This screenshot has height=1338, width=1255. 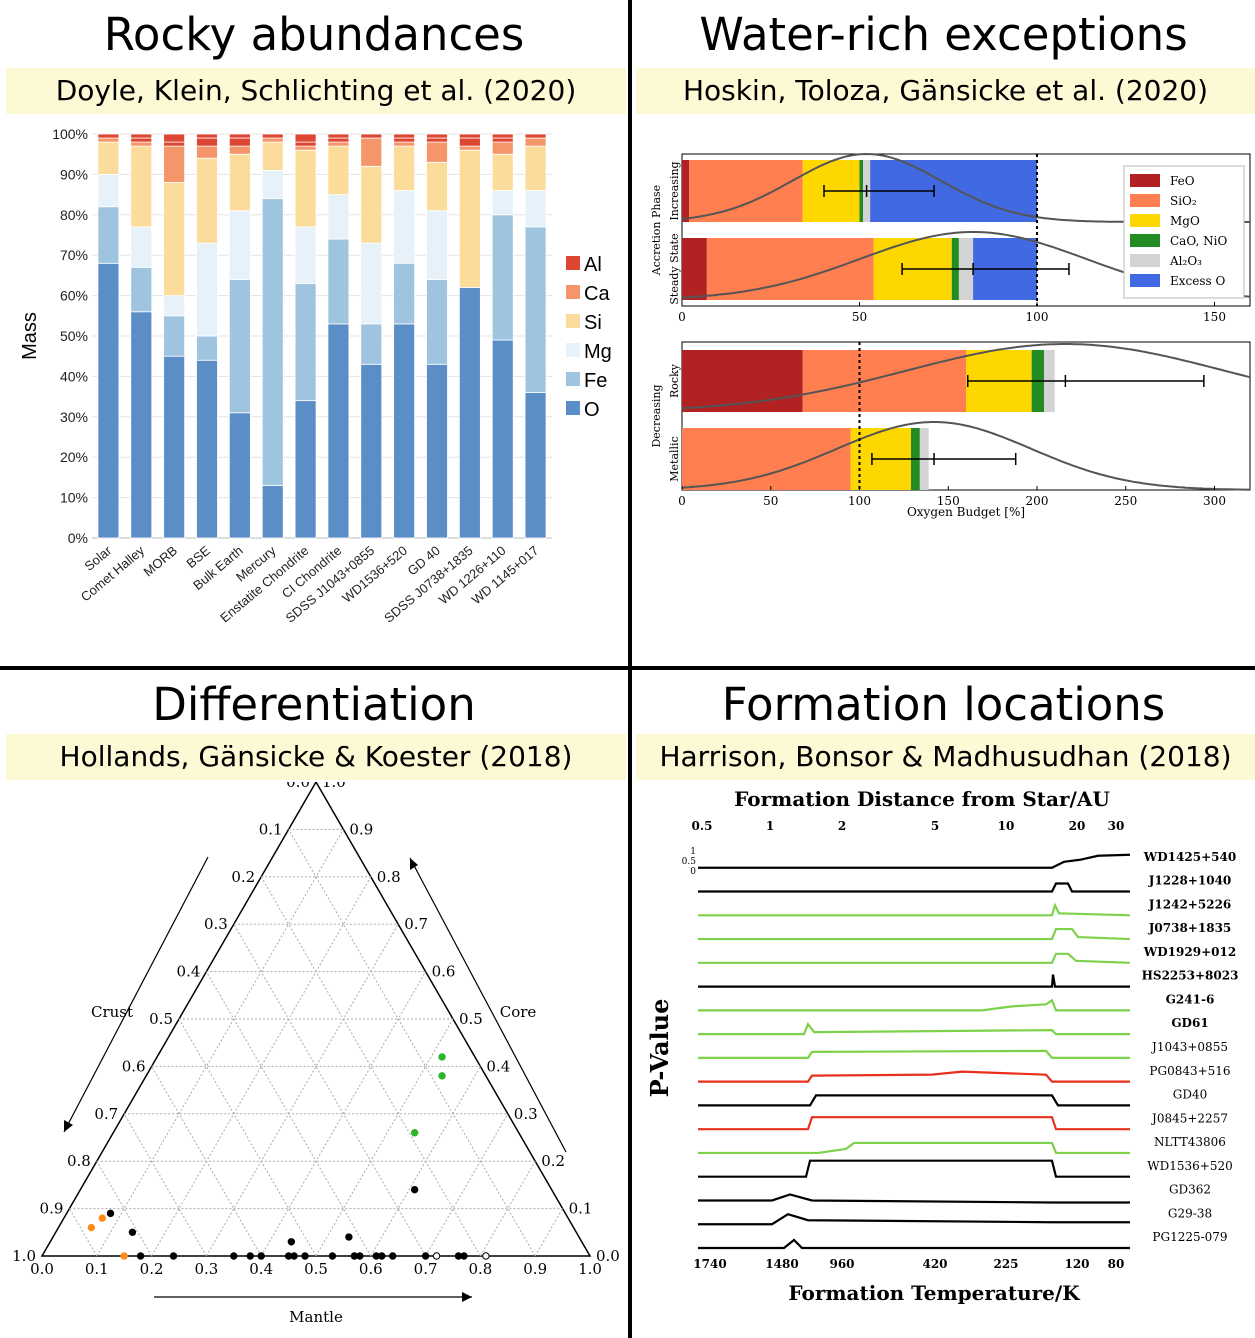 I want to click on star-label: HS2253+8023, so click(x=1190, y=976).